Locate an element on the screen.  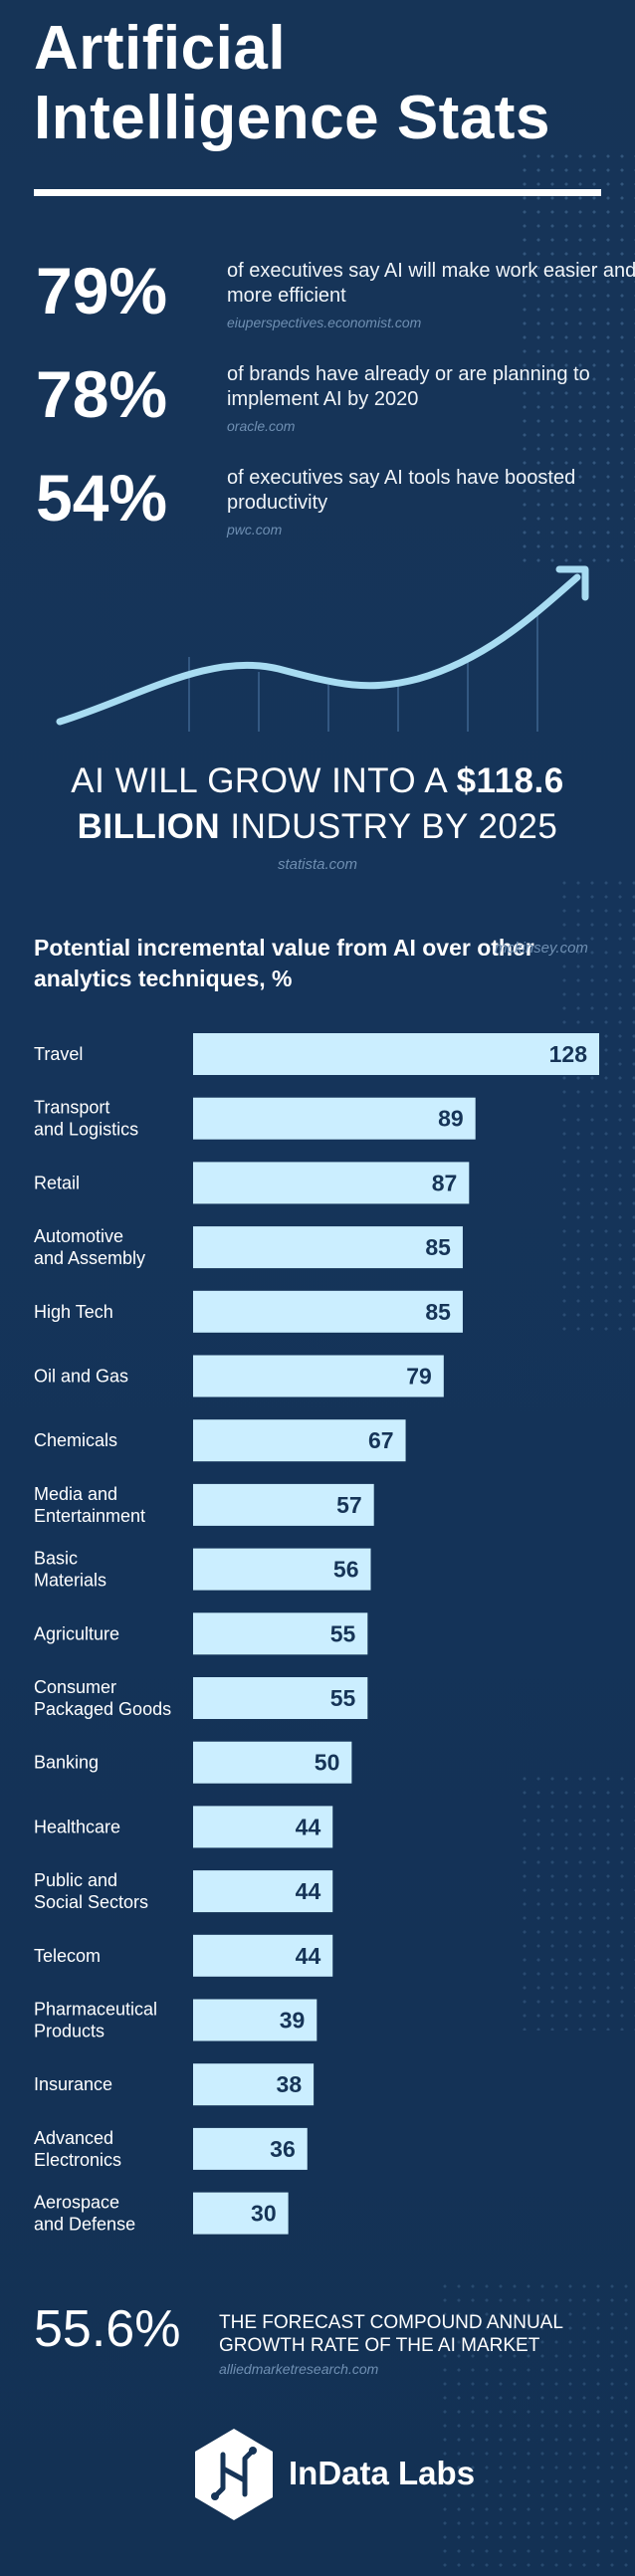
cagr-source: alliedmarketresearch.com is located at coordinates (299, 2369).